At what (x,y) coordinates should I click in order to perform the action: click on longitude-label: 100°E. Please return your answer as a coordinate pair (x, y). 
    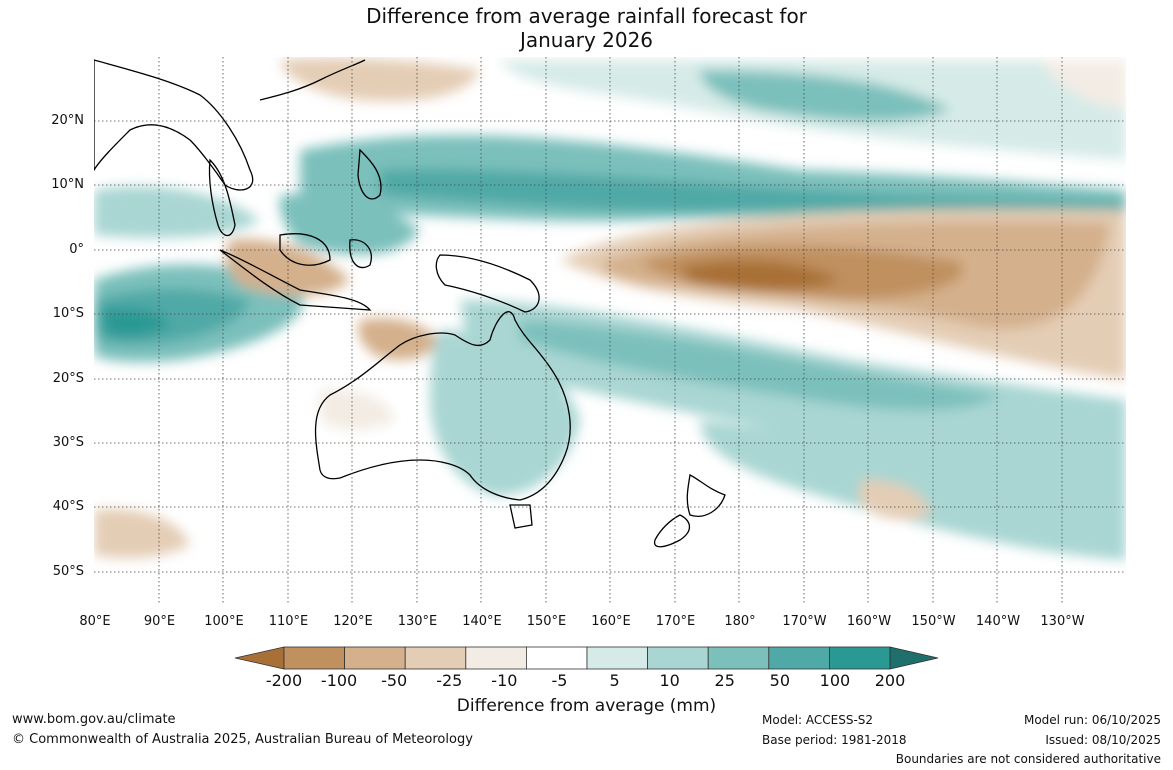
    Looking at the image, I should click on (224, 621).